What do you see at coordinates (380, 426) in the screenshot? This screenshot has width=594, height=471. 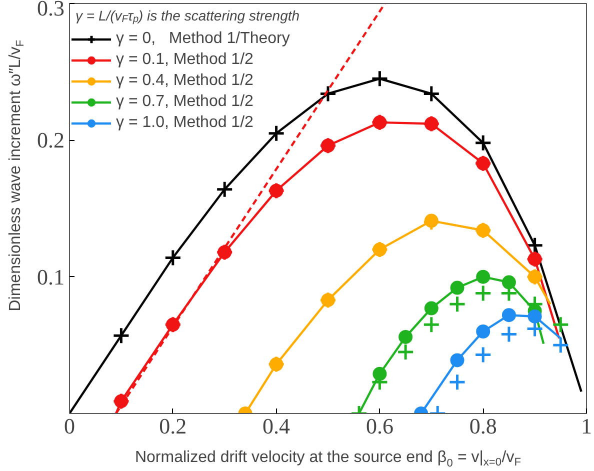 I see `x-tick-label: 0.6` at bounding box center [380, 426].